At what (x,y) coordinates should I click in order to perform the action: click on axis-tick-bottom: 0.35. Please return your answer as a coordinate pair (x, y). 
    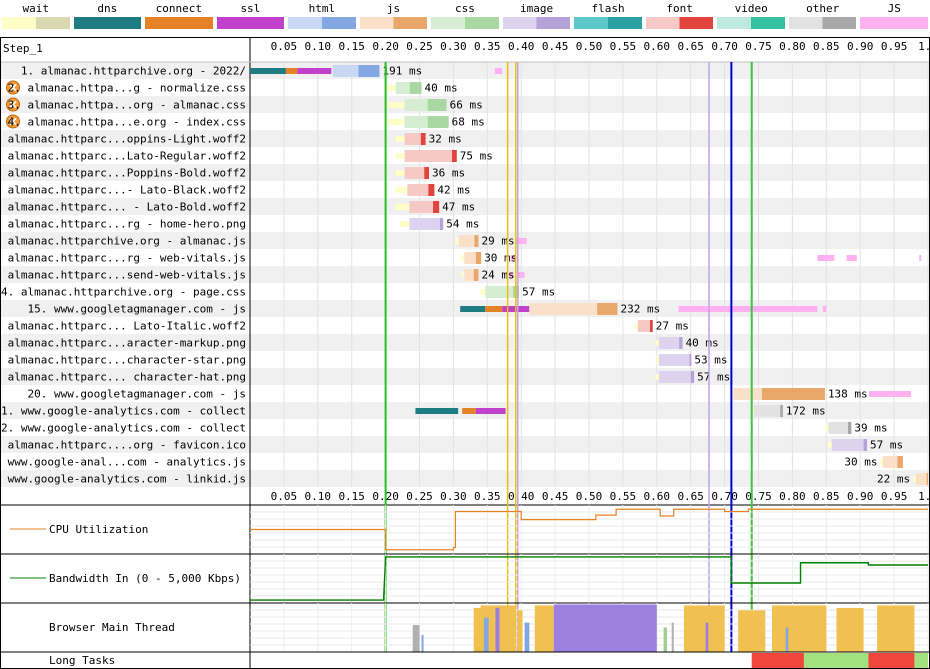
    Looking at the image, I should click on (487, 496).